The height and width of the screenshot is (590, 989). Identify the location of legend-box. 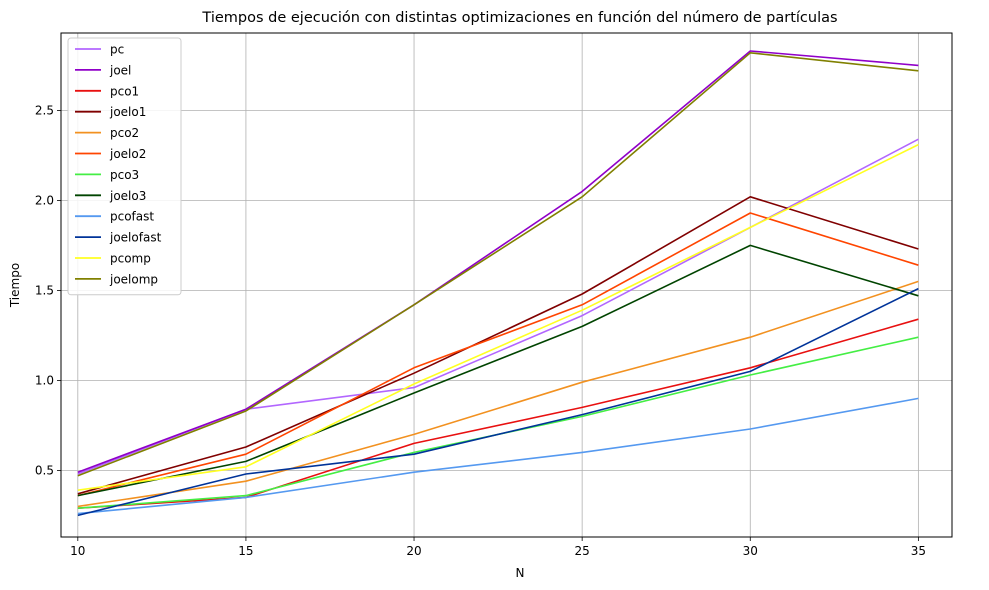
(124, 166).